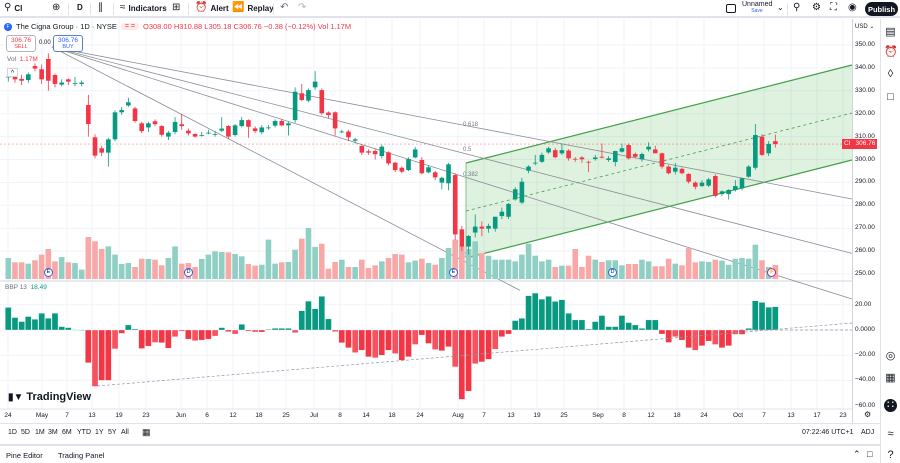 This screenshot has width=900, height=463. What do you see at coordinates (100, 8) in the screenshot?
I see `chart-type-button: ∥` at bounding box center [100, 8].